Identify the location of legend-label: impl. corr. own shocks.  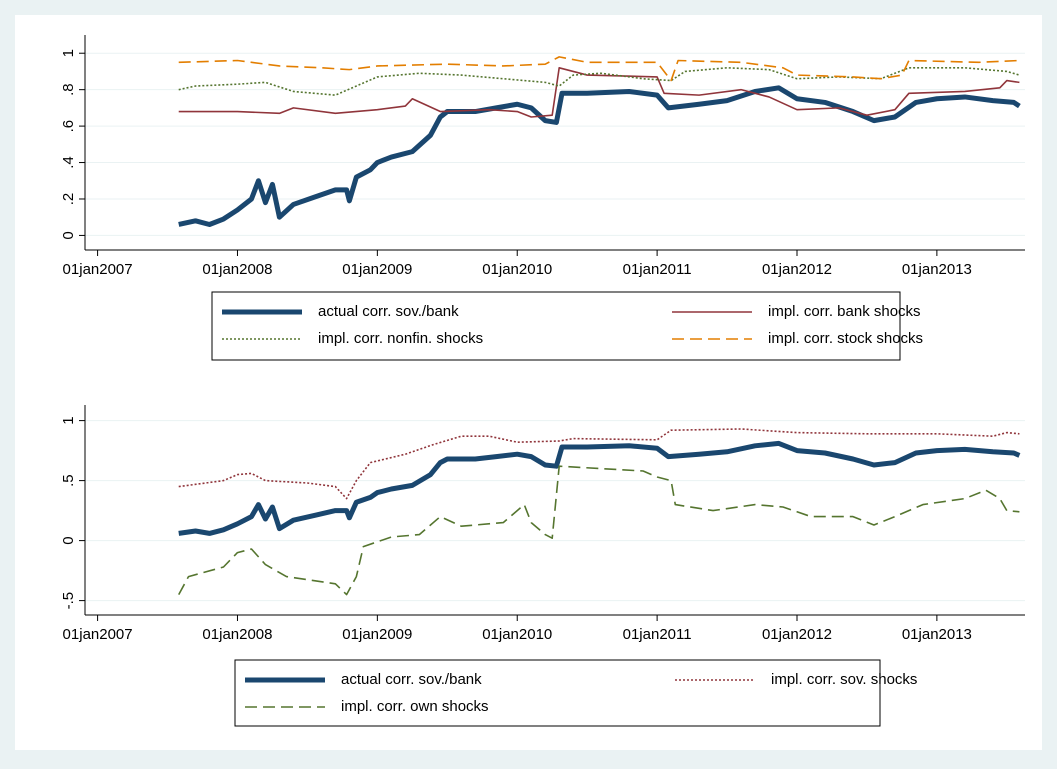
(415, 706).